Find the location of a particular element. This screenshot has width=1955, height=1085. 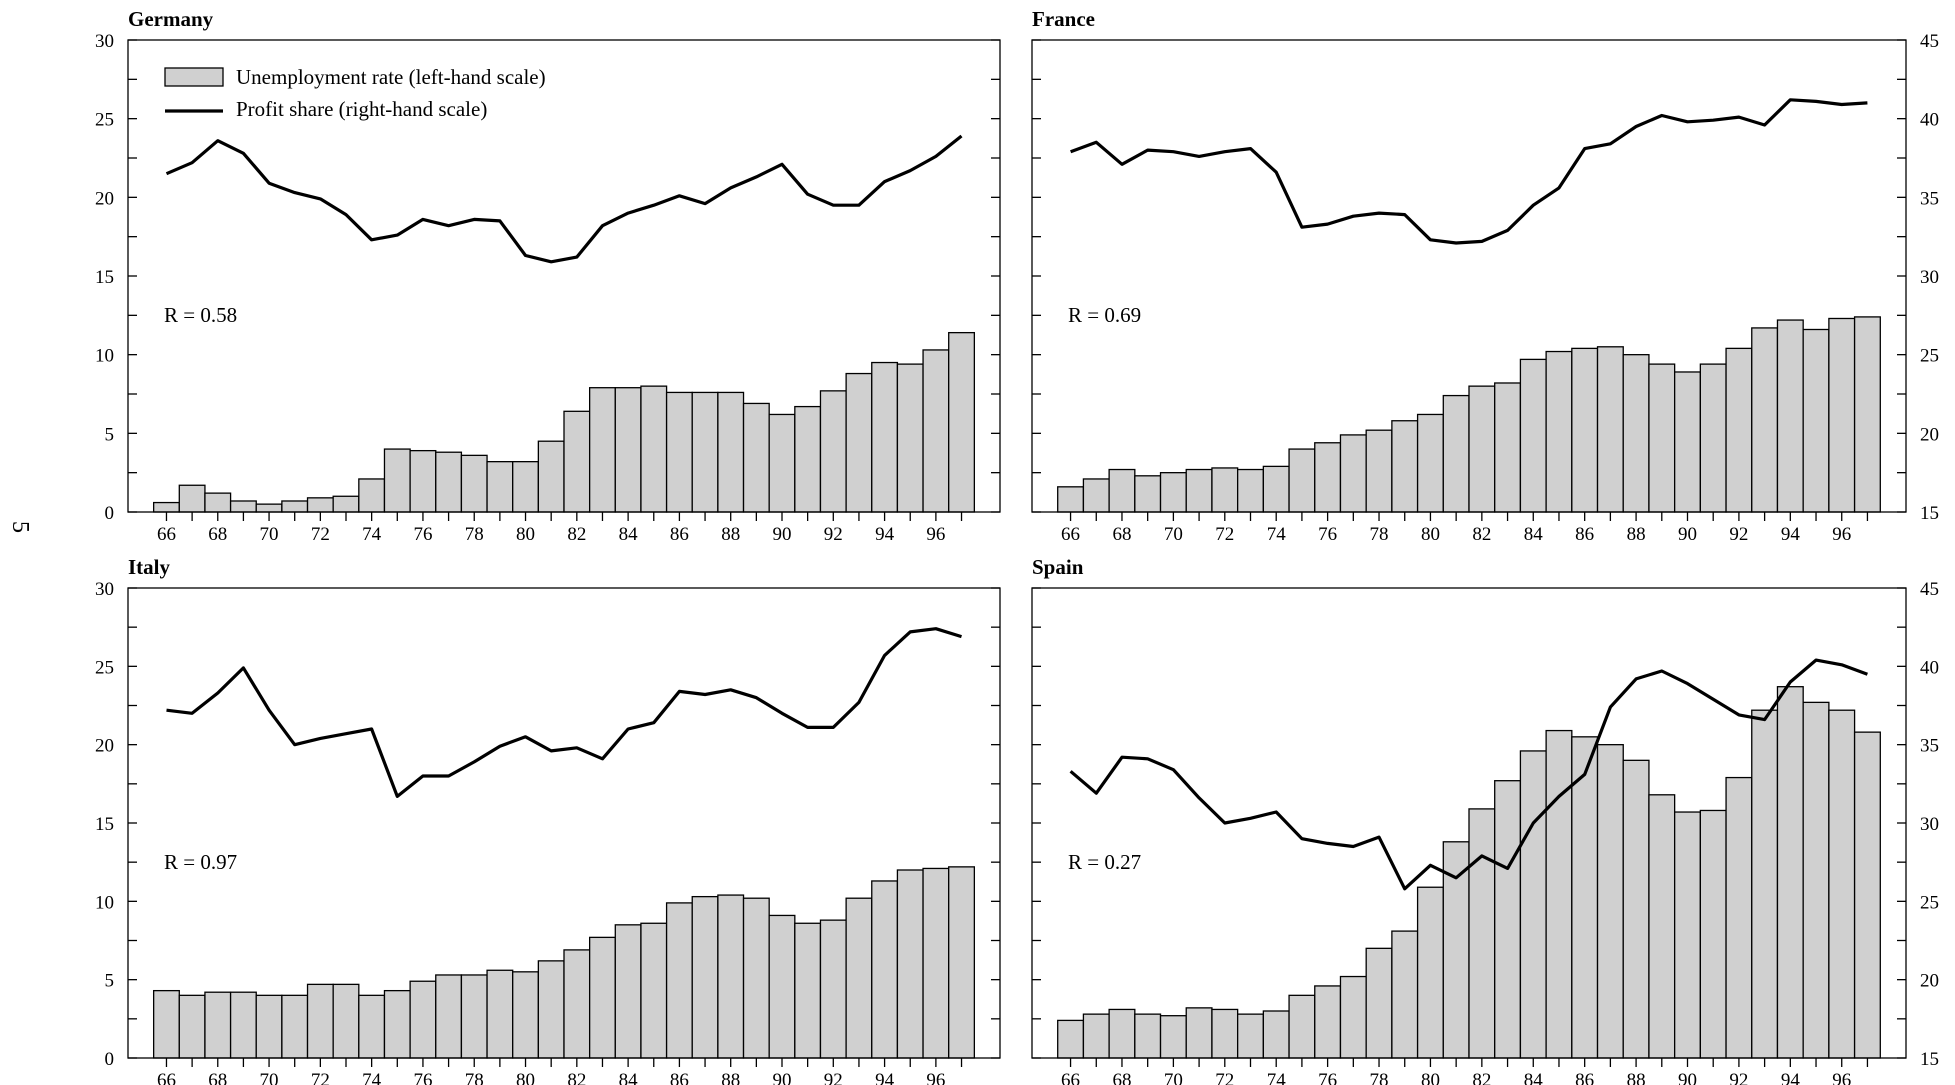

y-tick-label-right: 45 is located at coordinates (1929, 41).